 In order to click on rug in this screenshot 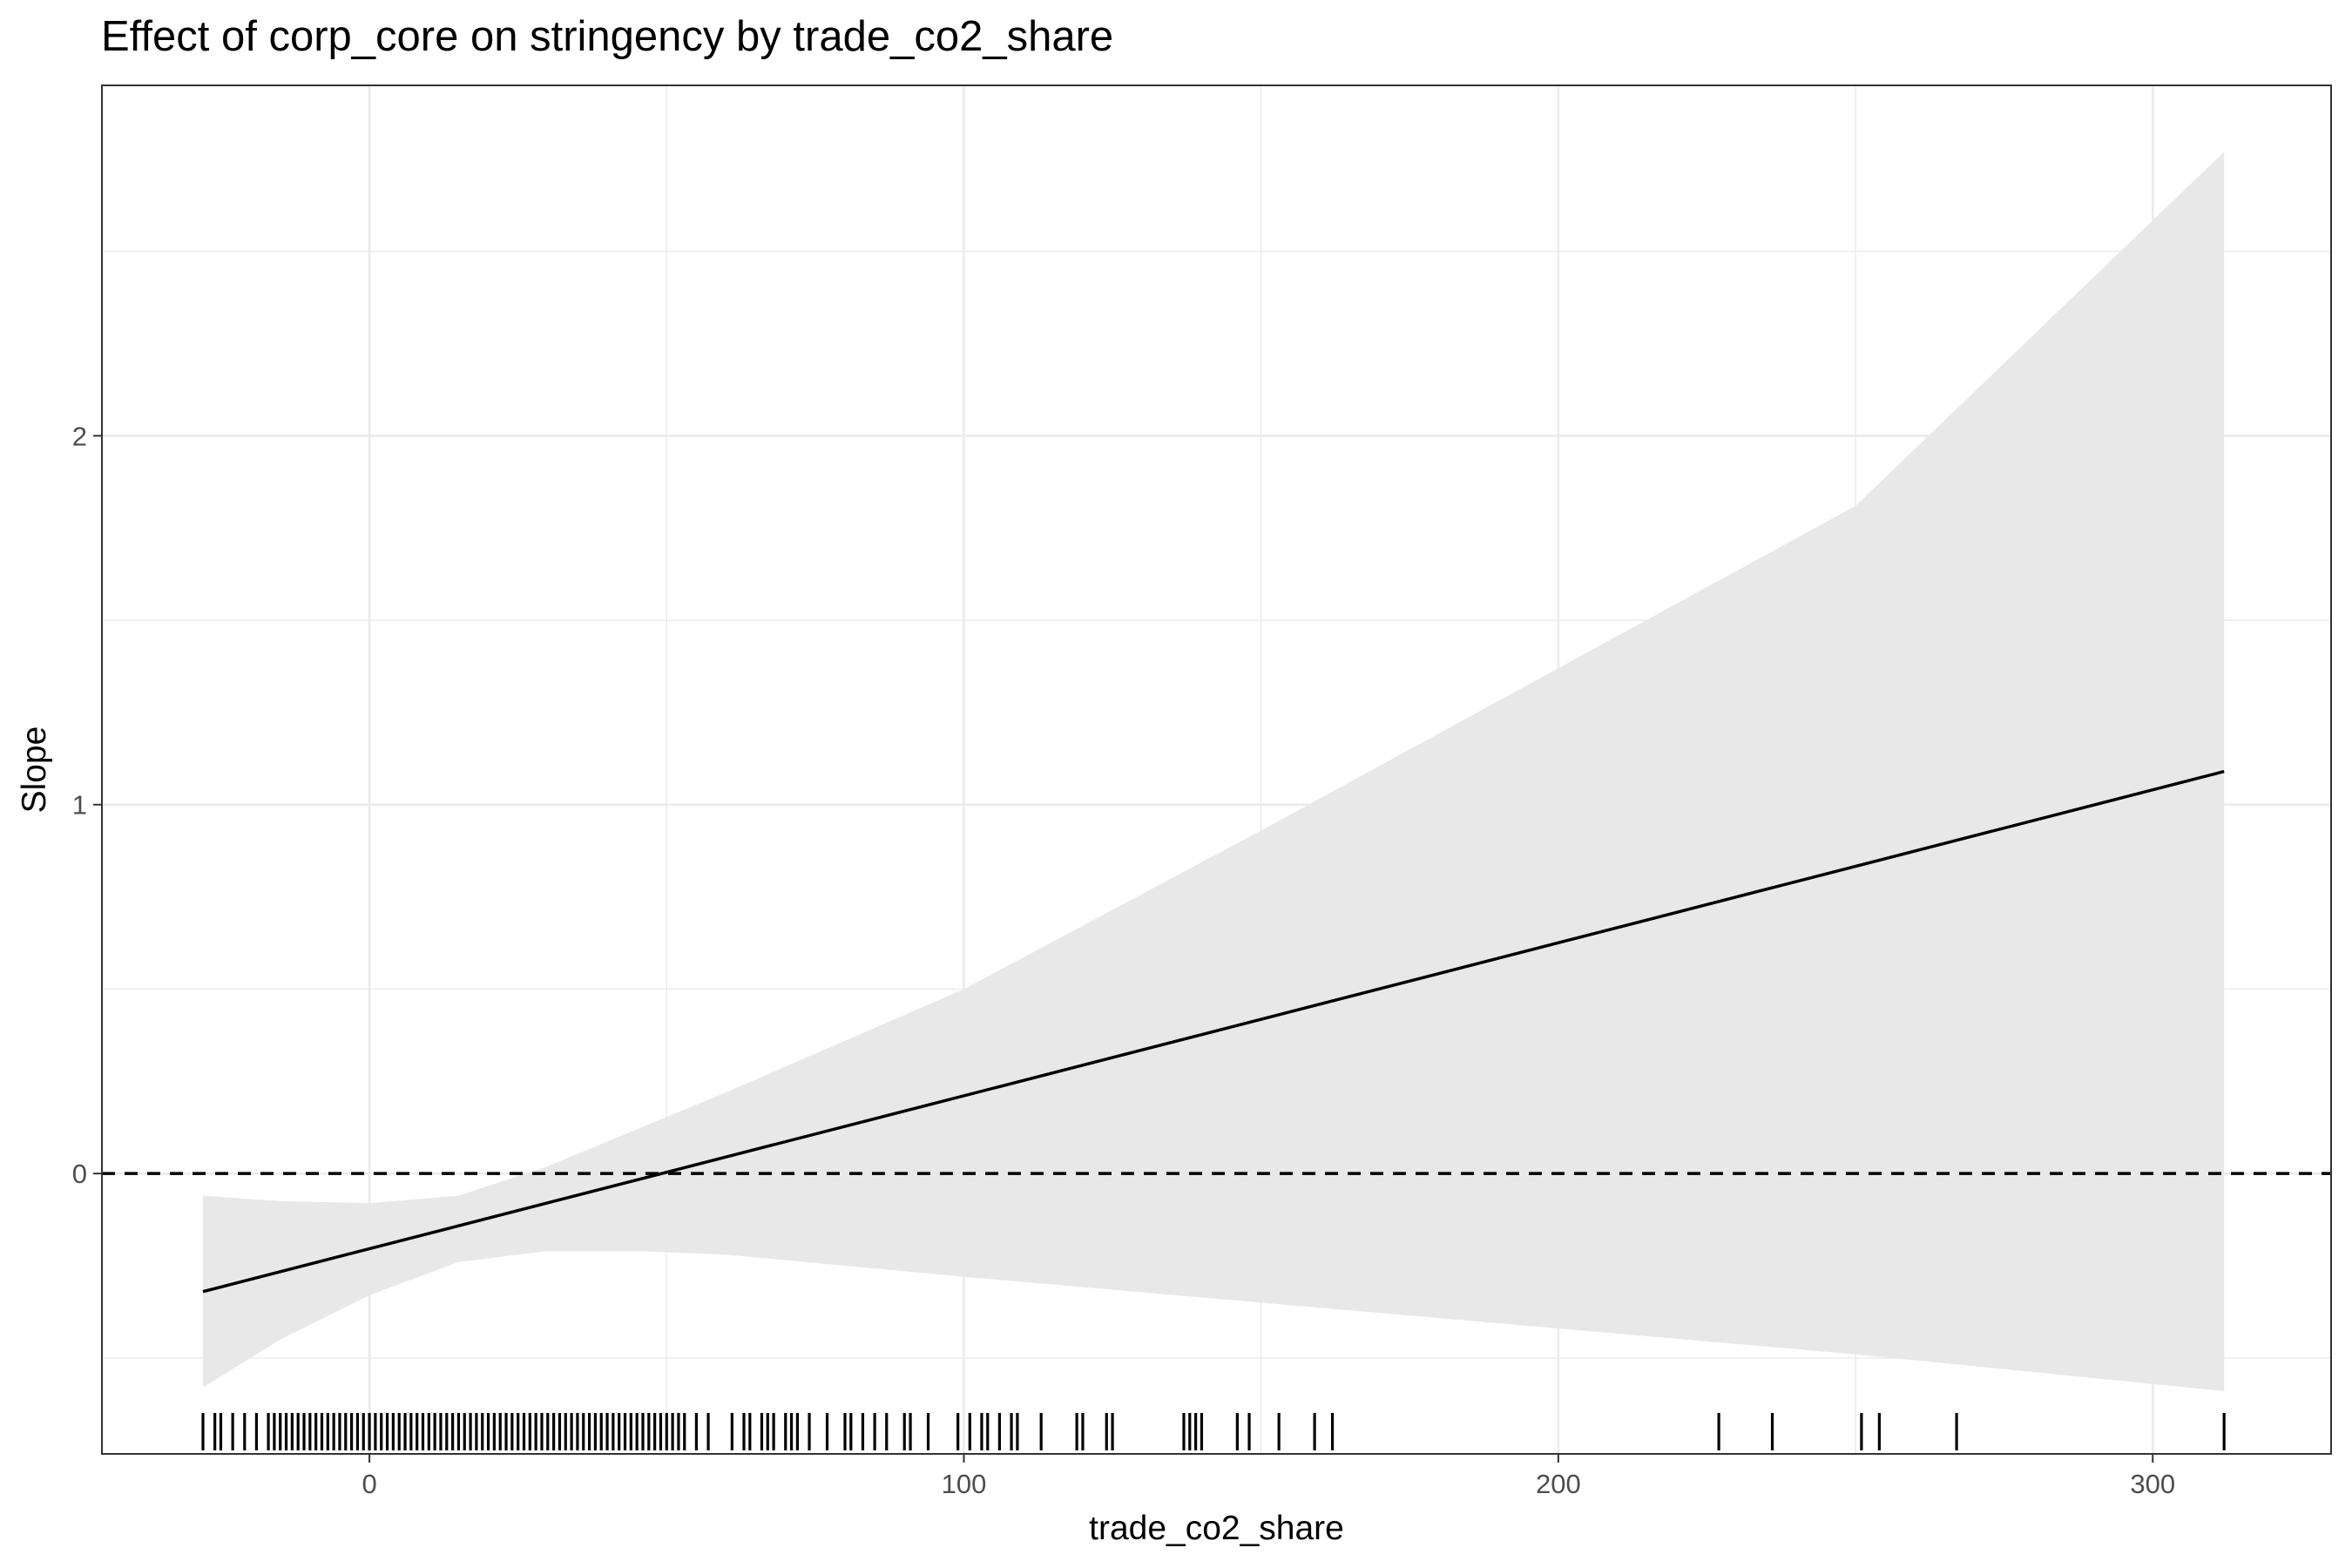, I will do `click(1213, 1431)`.